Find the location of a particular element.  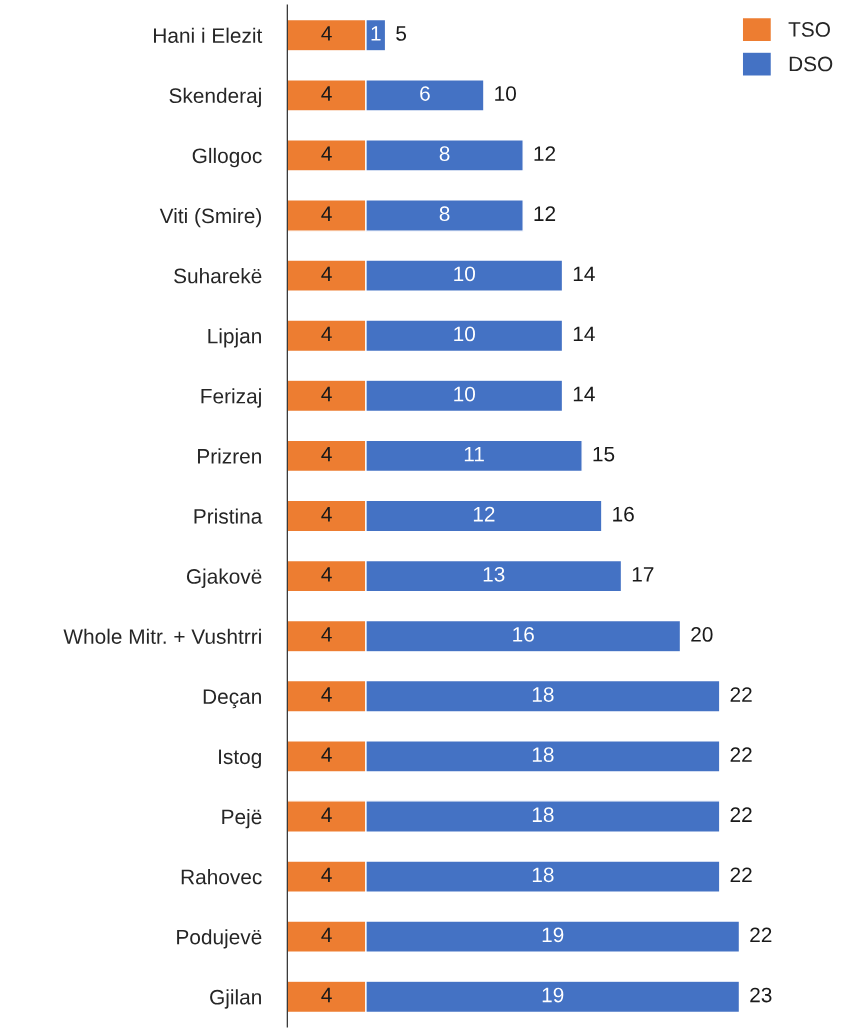

y-tick-label: Podujevë is located at coordinates (219, 939).